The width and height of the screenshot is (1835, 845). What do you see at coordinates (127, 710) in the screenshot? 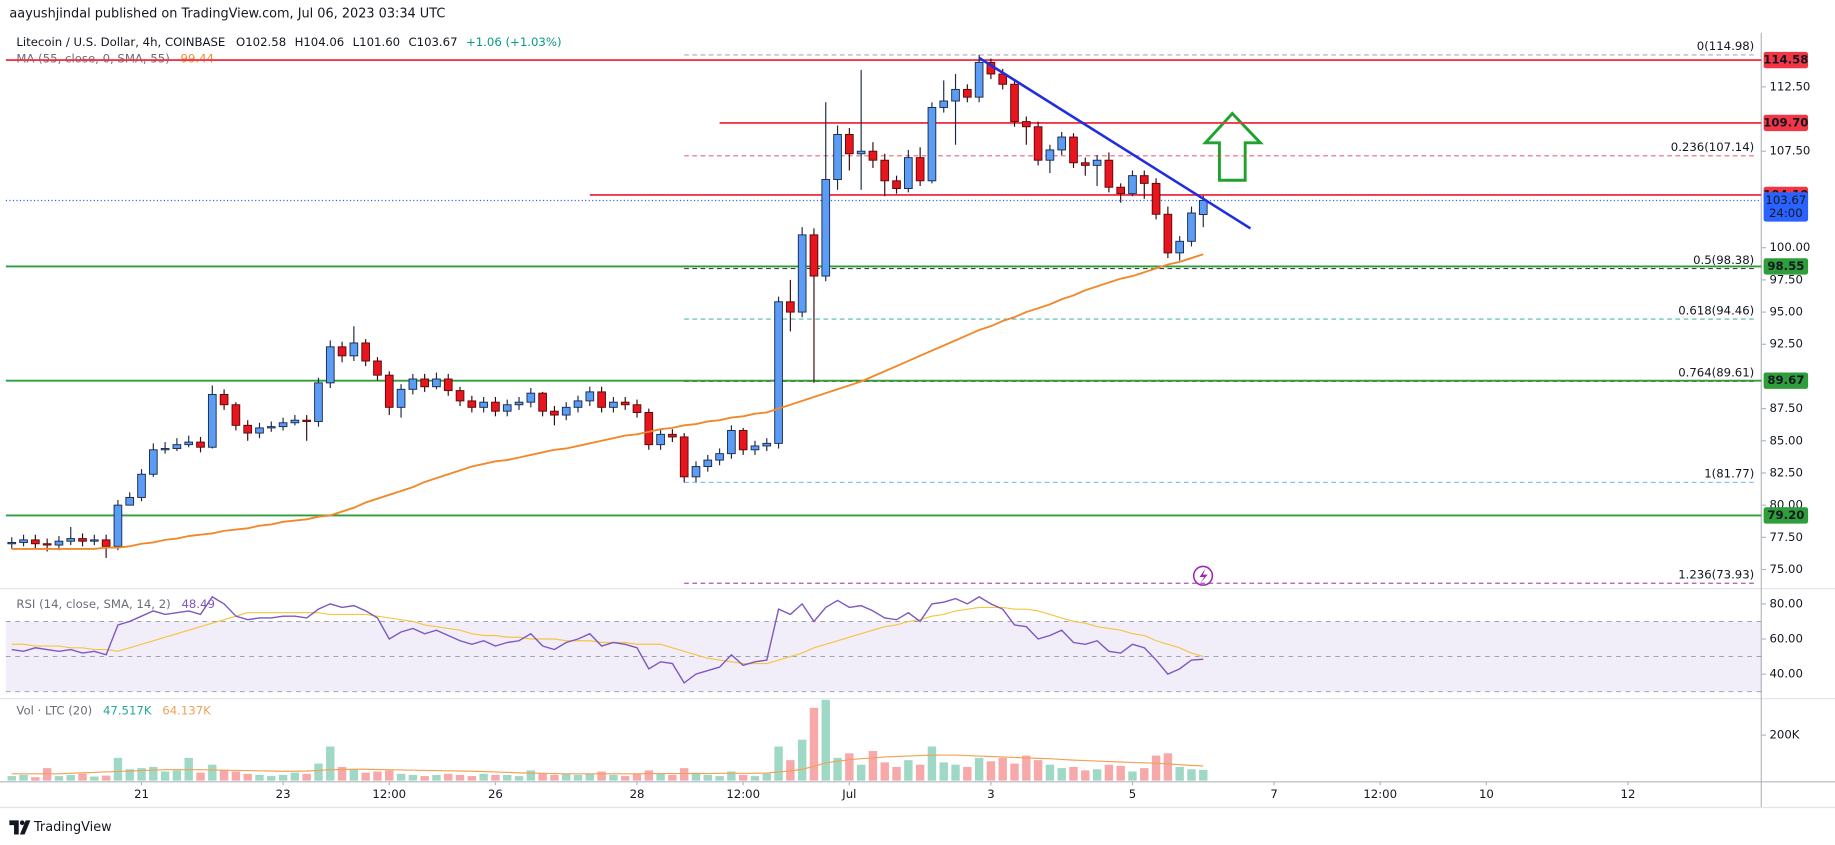
I see `vol-value: 47.517K` at bounding box center [127, 710].